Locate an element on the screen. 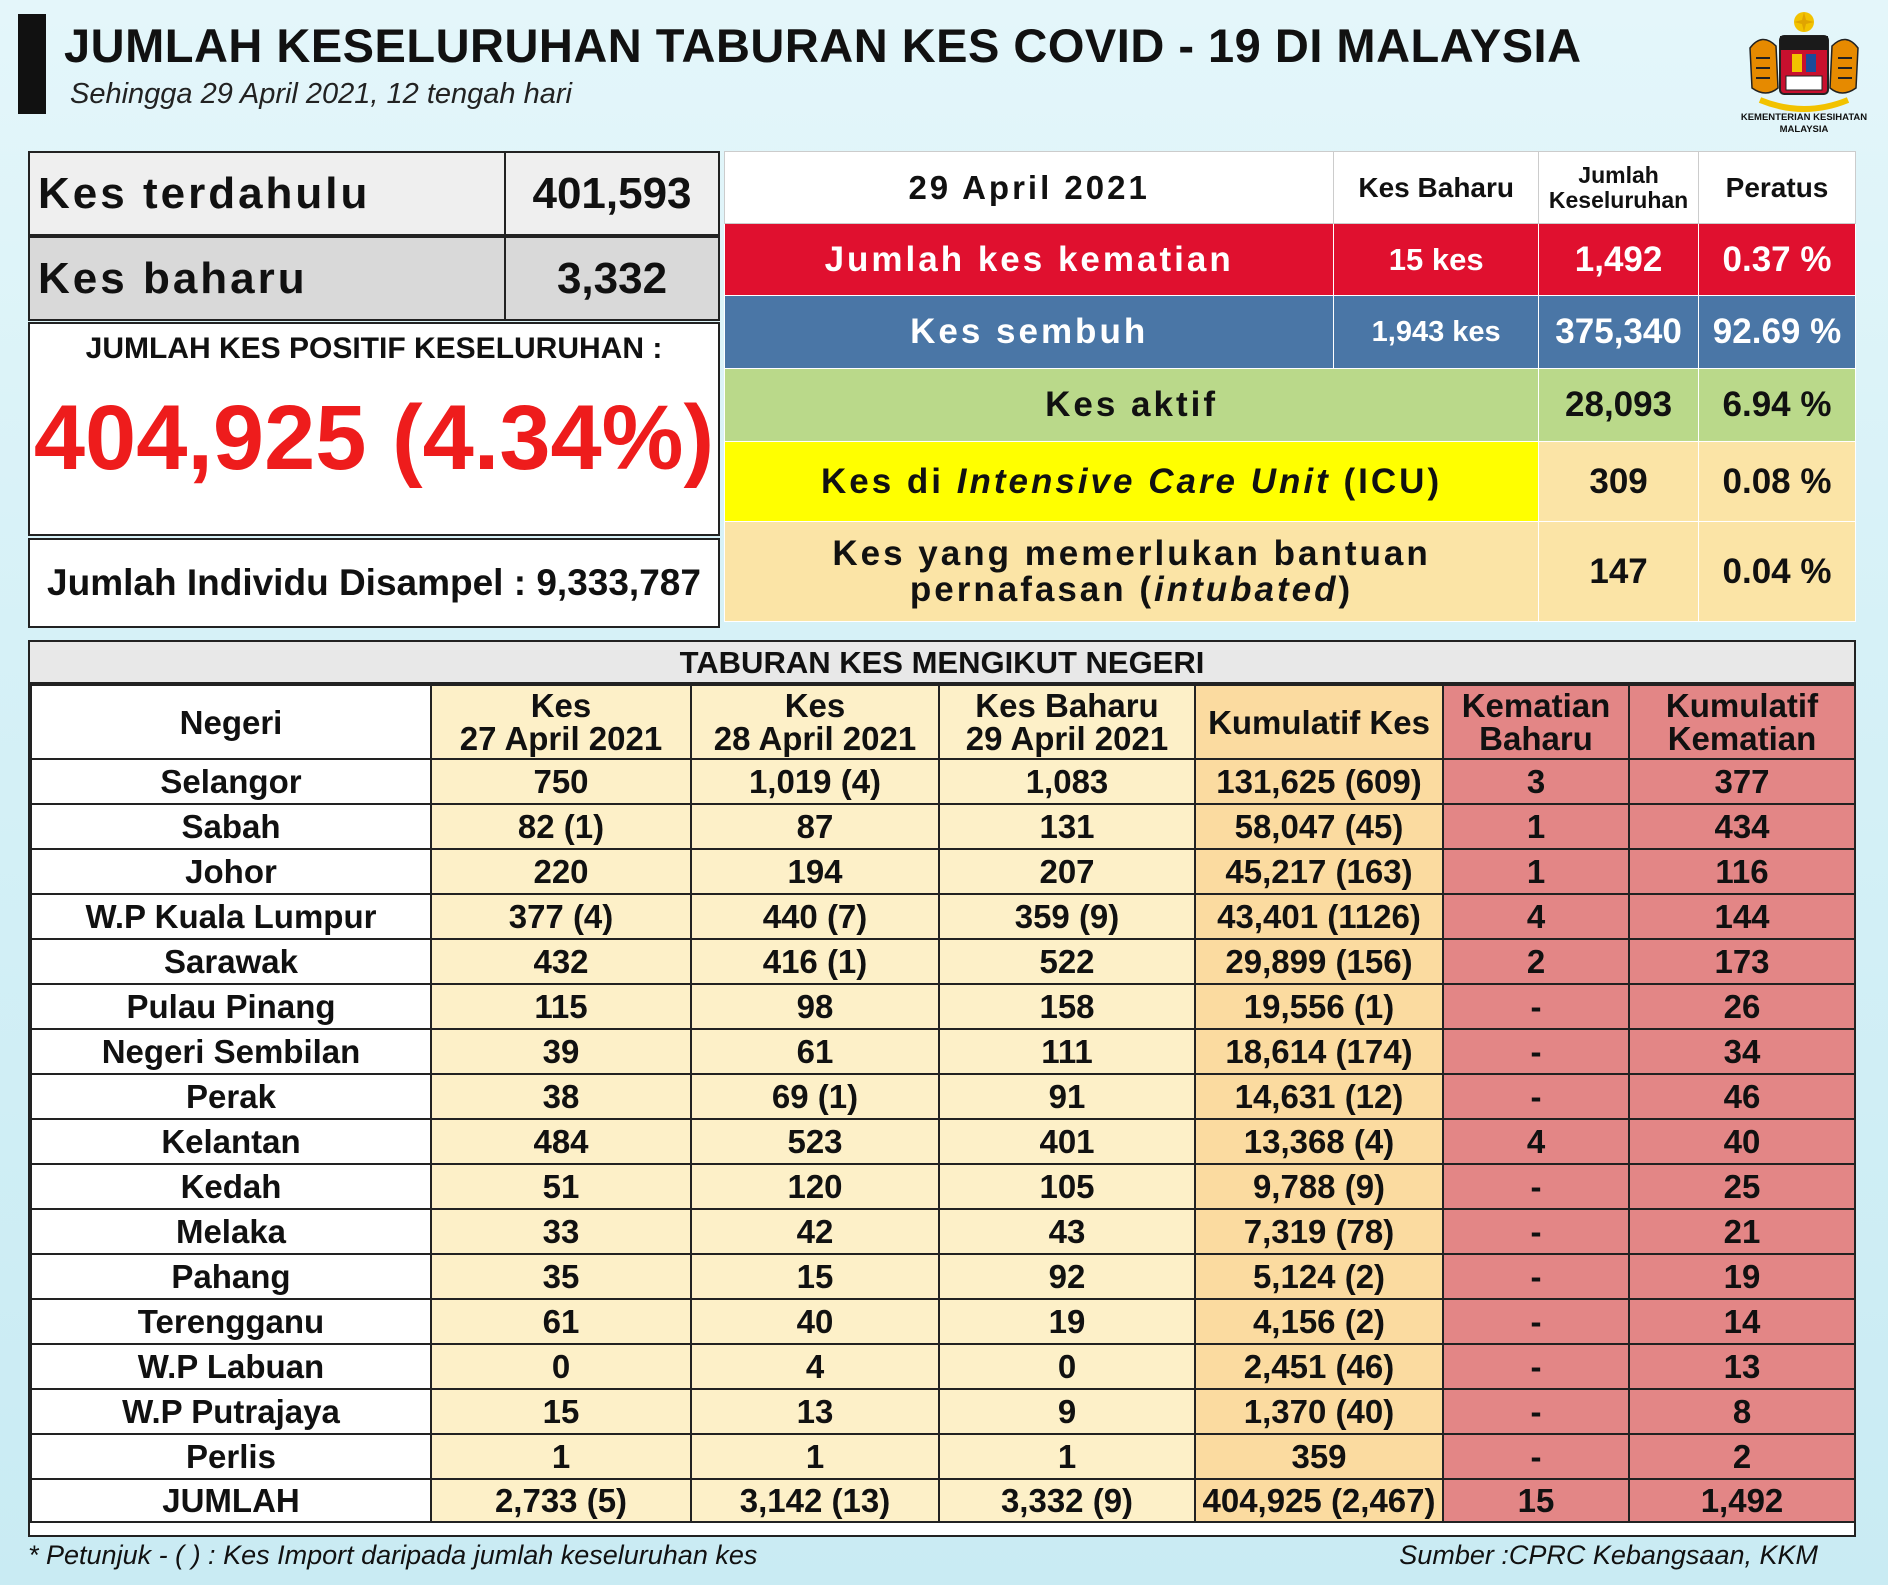 This screenshot has height=1585, width=1888. state-name: Terengganu is located at coordinates (231, 1321).